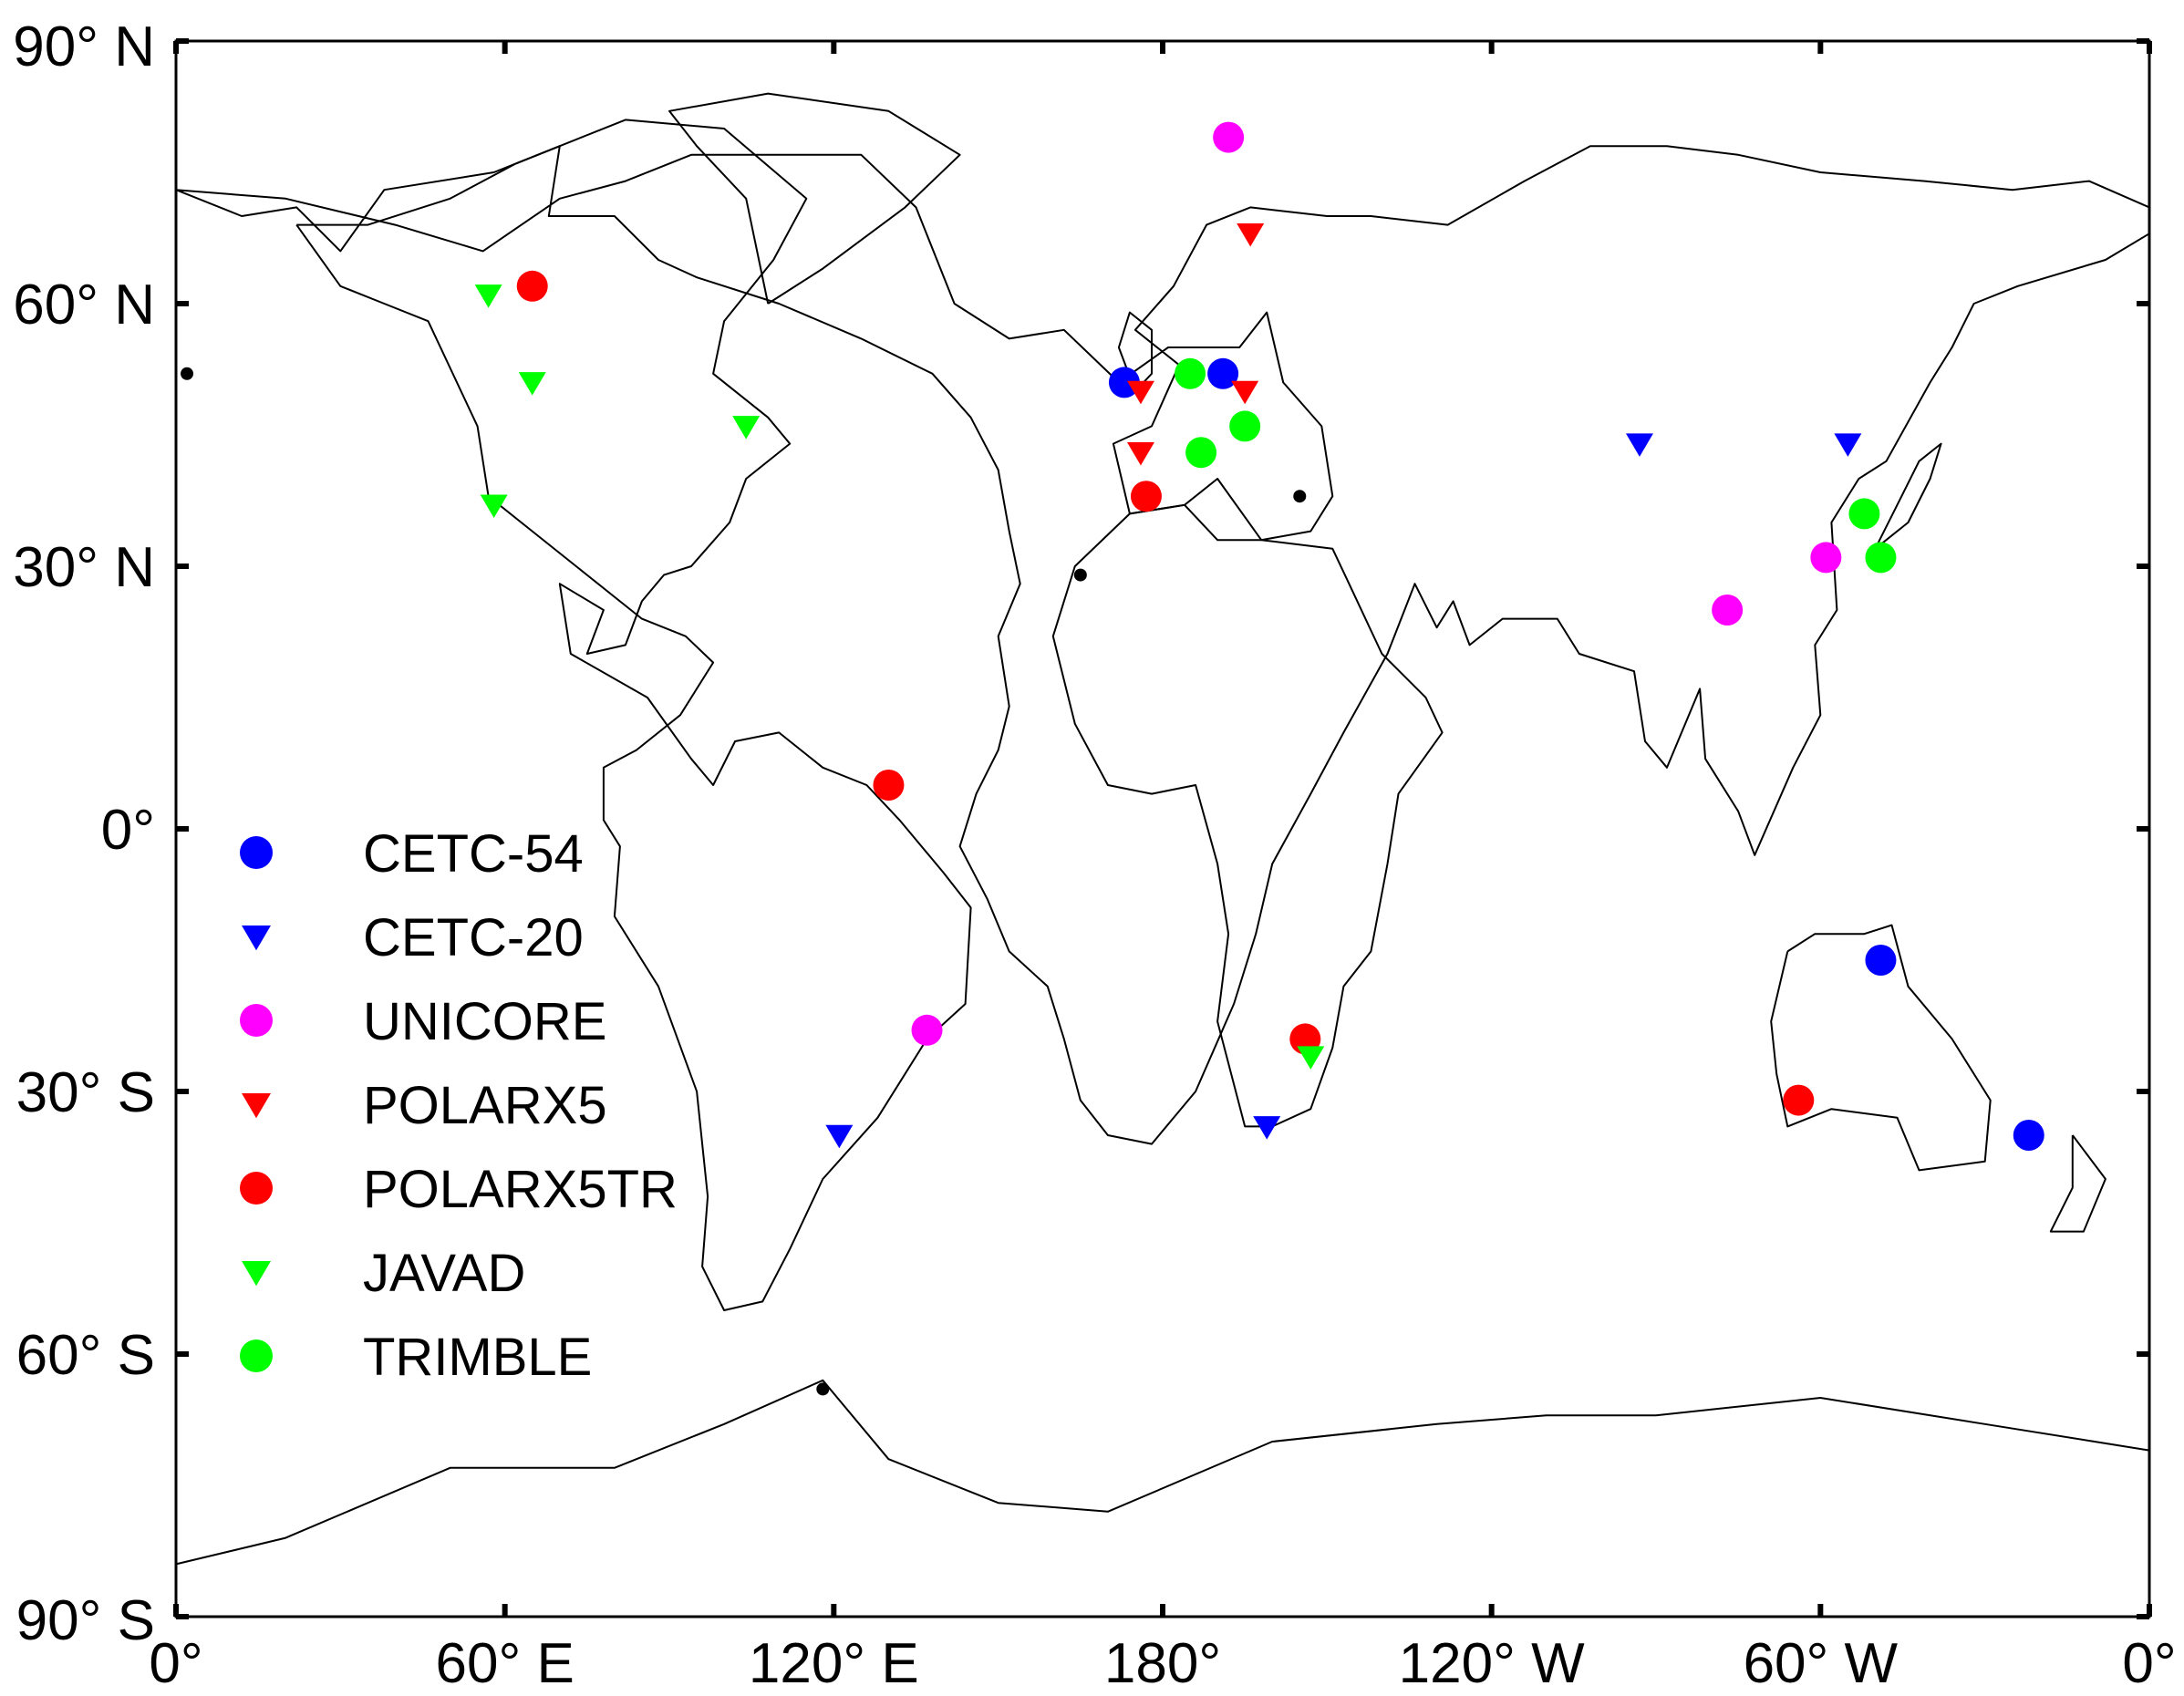  Describe the element at coordinates (256, 1020) in the screenshot. I see `legend-marker-unicore` at that location.